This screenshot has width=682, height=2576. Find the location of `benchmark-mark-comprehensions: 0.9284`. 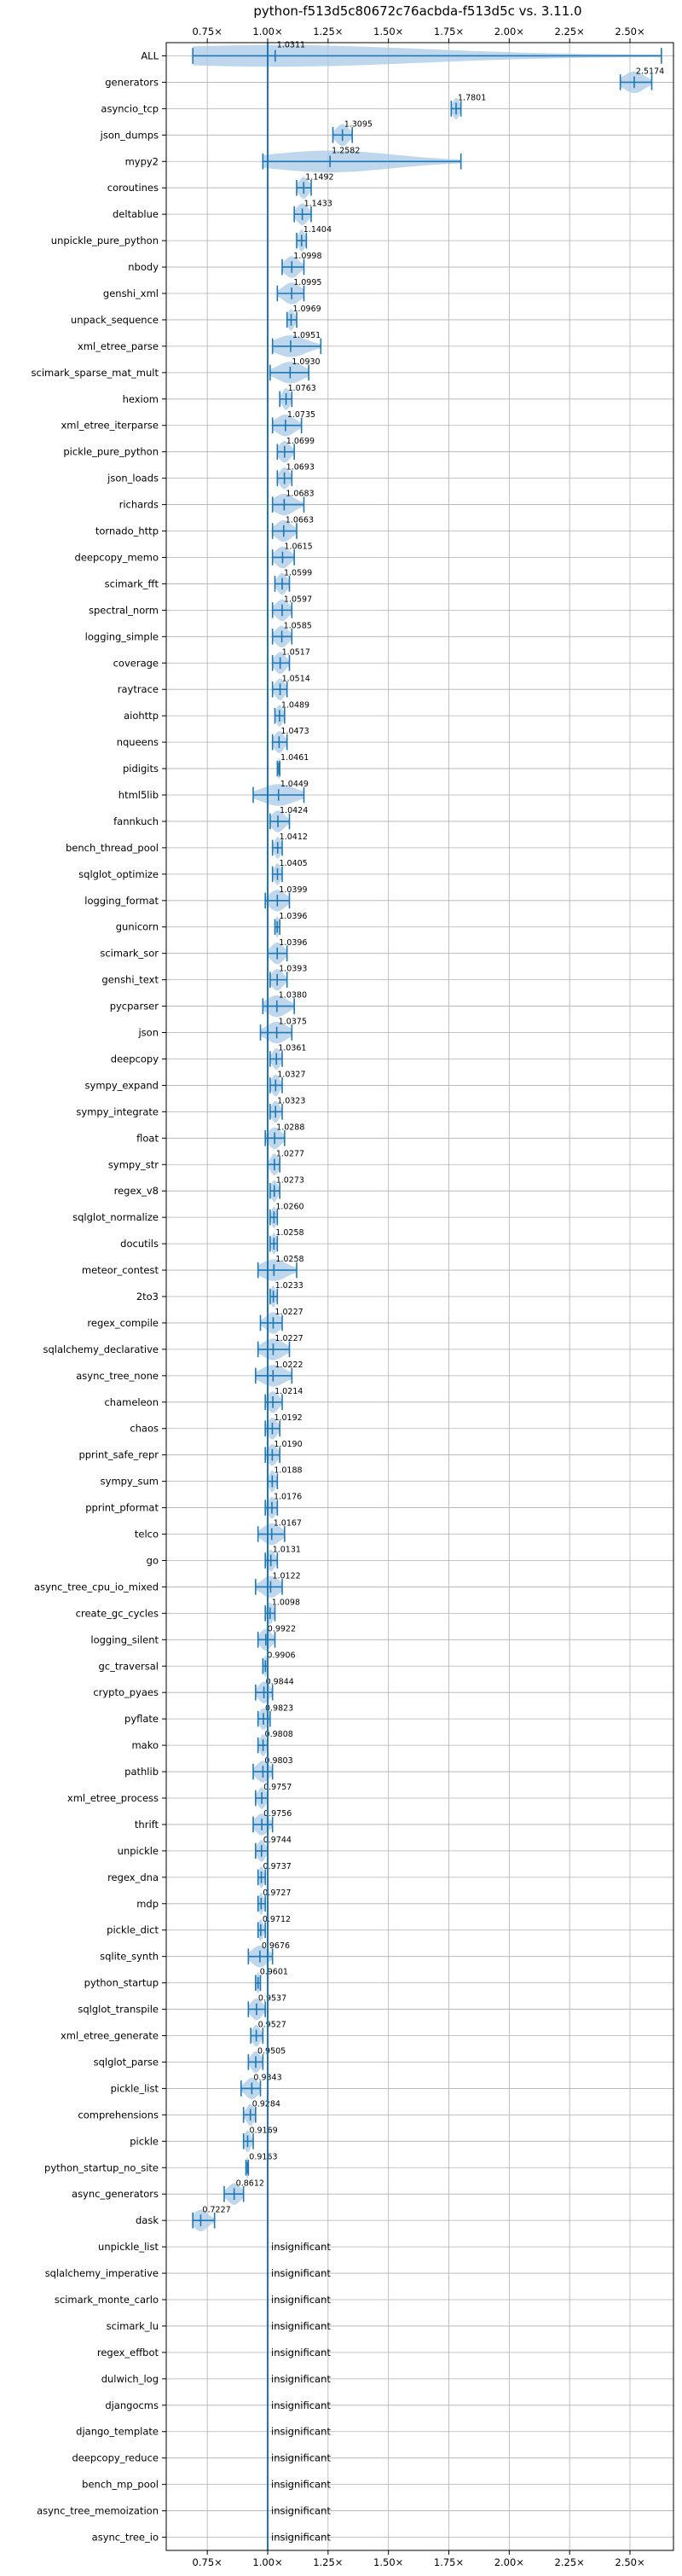

benchmark-mark-comprehensions: 0.9284 is located at coordinates (261, 2112).